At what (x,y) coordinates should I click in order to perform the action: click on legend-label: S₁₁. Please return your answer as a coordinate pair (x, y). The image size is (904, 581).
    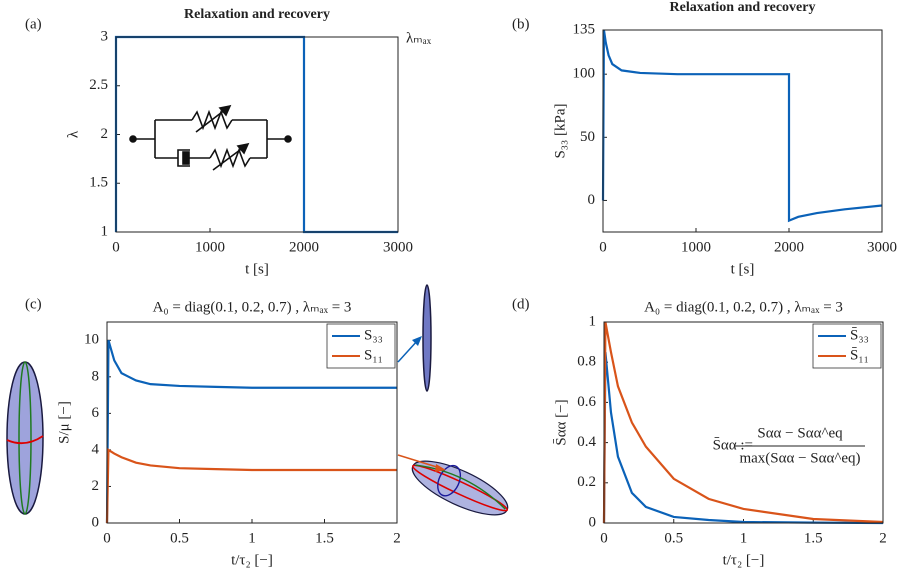
    Looking at the image, I should click on (373, 355).